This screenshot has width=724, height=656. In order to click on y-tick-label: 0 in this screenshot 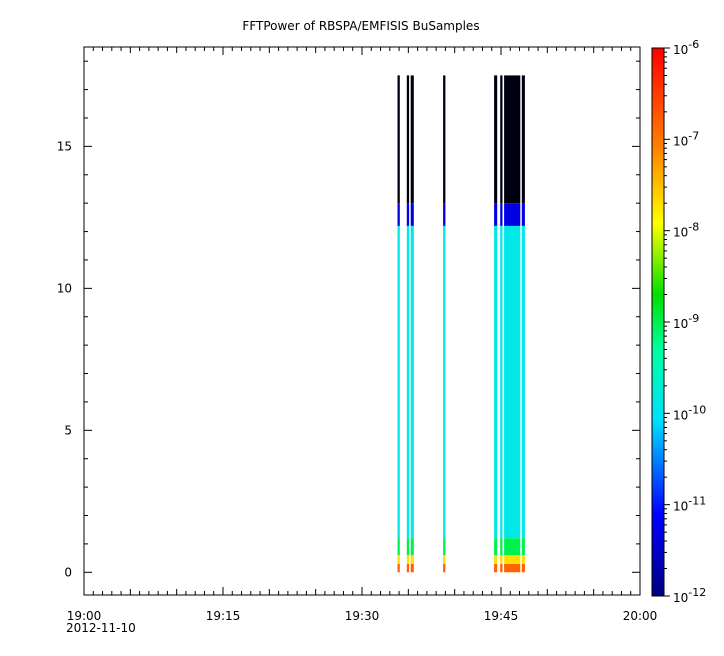, I will do `click(68, 572)`.